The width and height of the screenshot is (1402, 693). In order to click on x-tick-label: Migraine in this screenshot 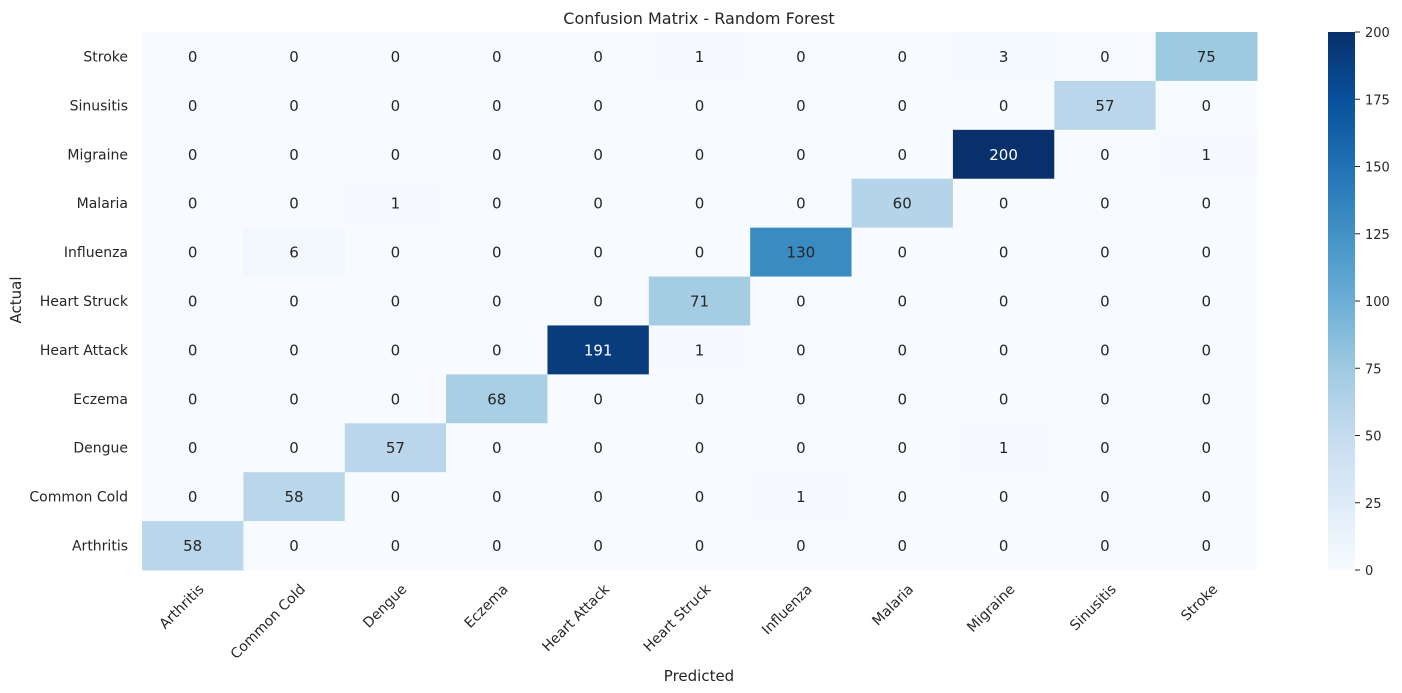, I will do `click(991, 609)`.